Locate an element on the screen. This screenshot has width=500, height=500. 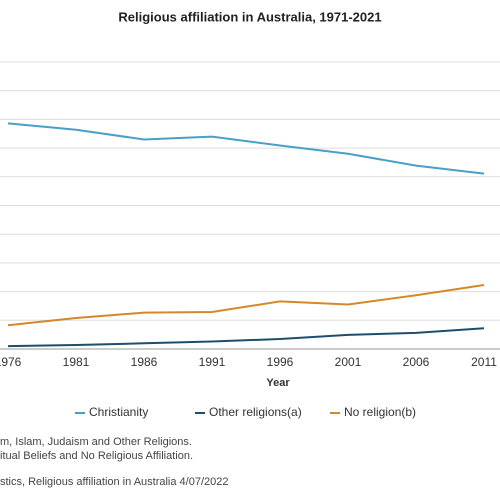
footnote: m, Islam, Judaism and Other Religions. is located at coordinates (96, 442).